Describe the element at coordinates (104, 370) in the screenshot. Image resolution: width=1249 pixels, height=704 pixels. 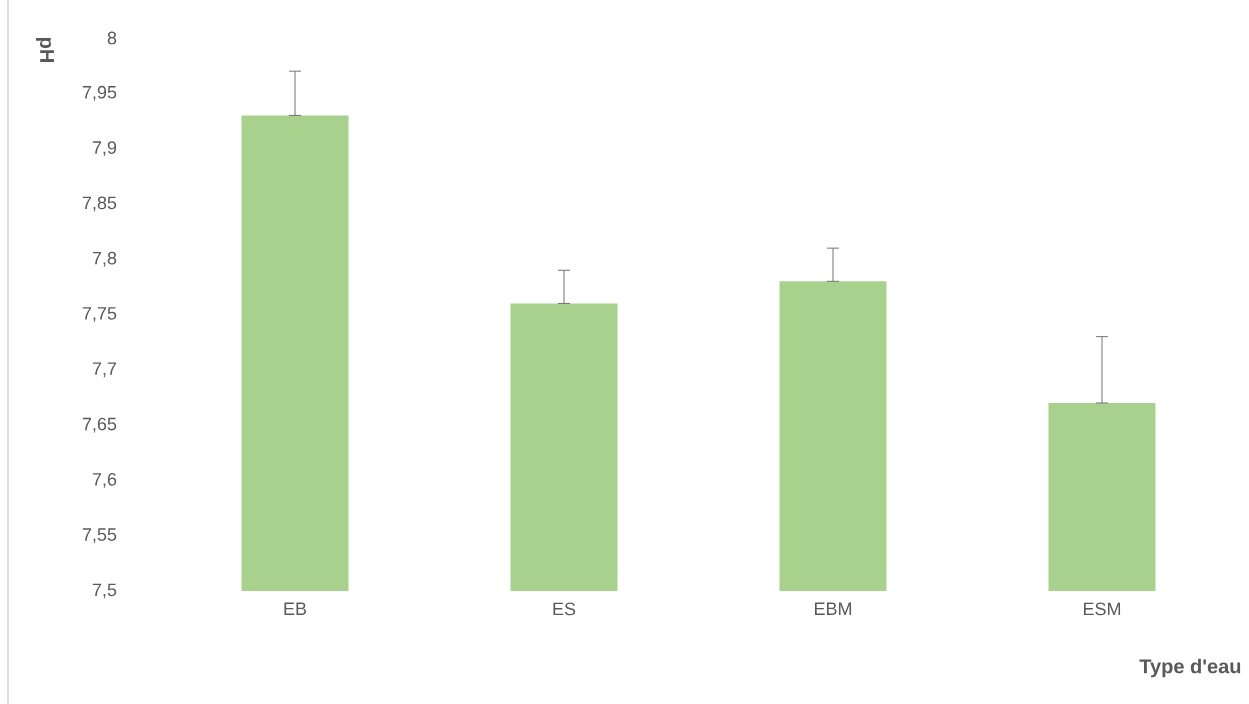
I see `y-tick-label: 7,7` at that location.